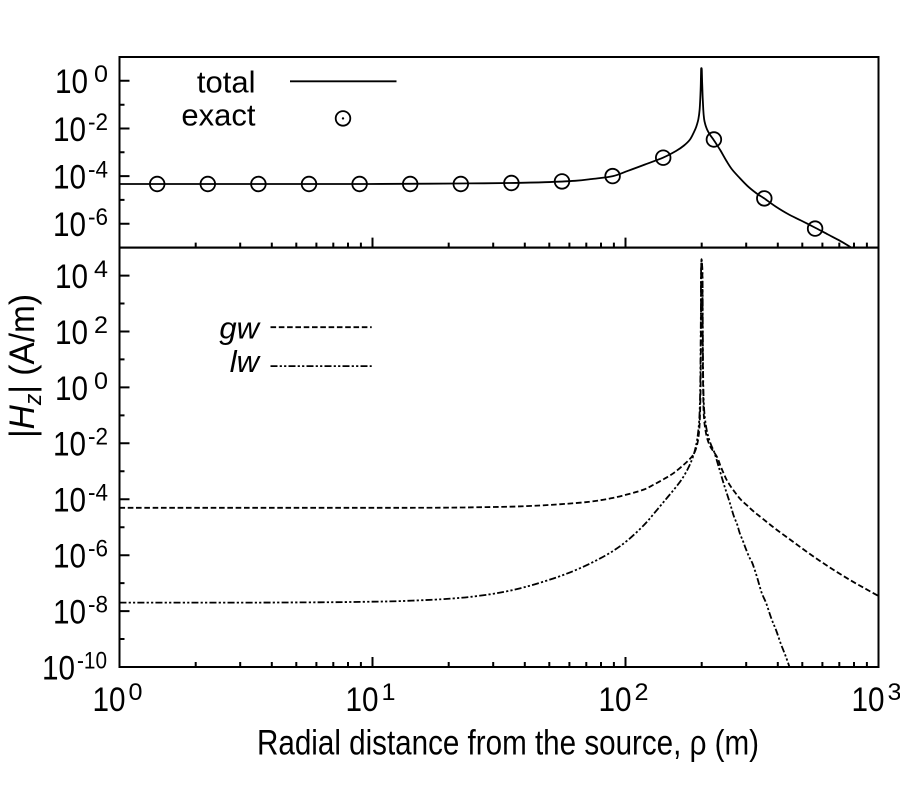 The width and height of the screenshot is (900, 800). I want to click on svg-text: total, so click(226, 82).